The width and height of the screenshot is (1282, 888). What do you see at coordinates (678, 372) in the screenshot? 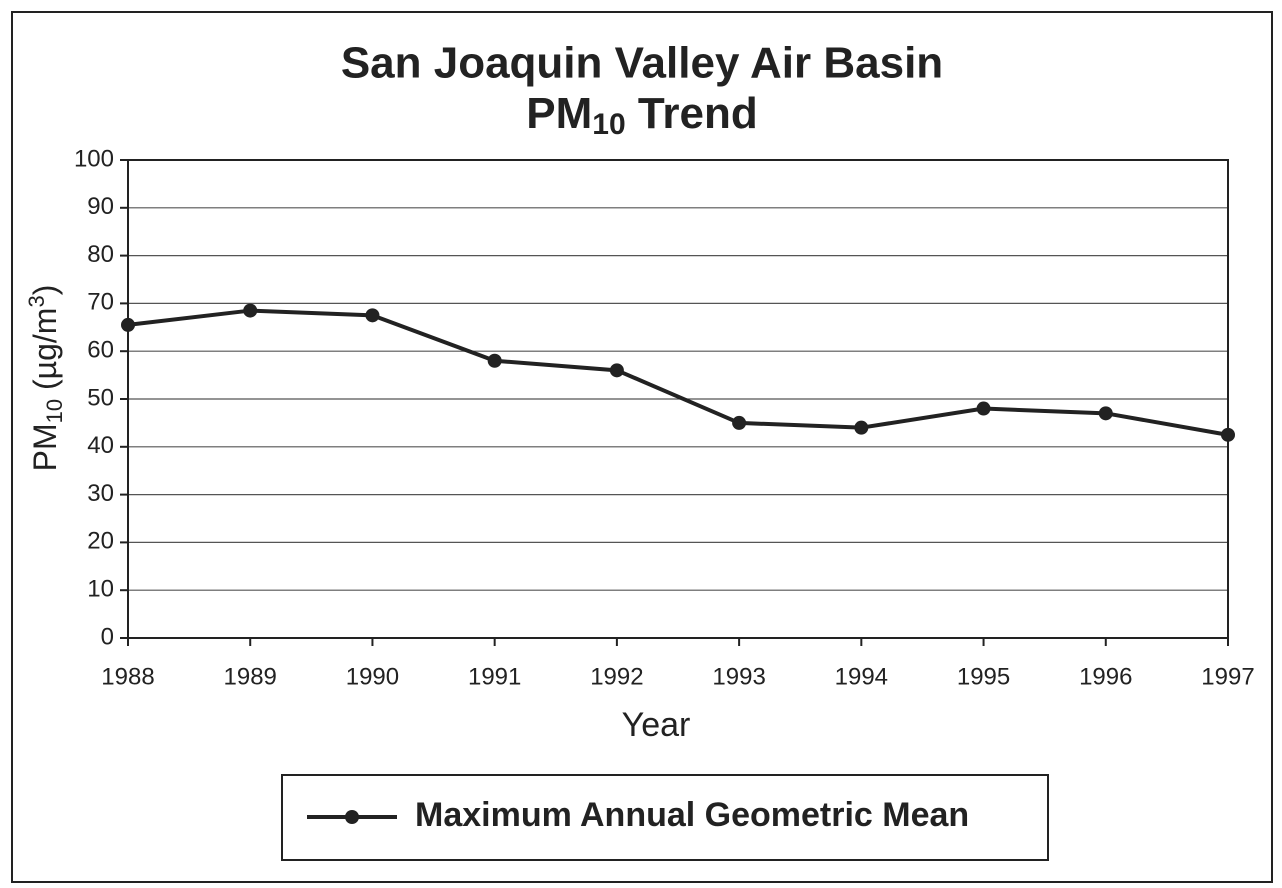
I see `series-line` at bounding box center [678, 372].